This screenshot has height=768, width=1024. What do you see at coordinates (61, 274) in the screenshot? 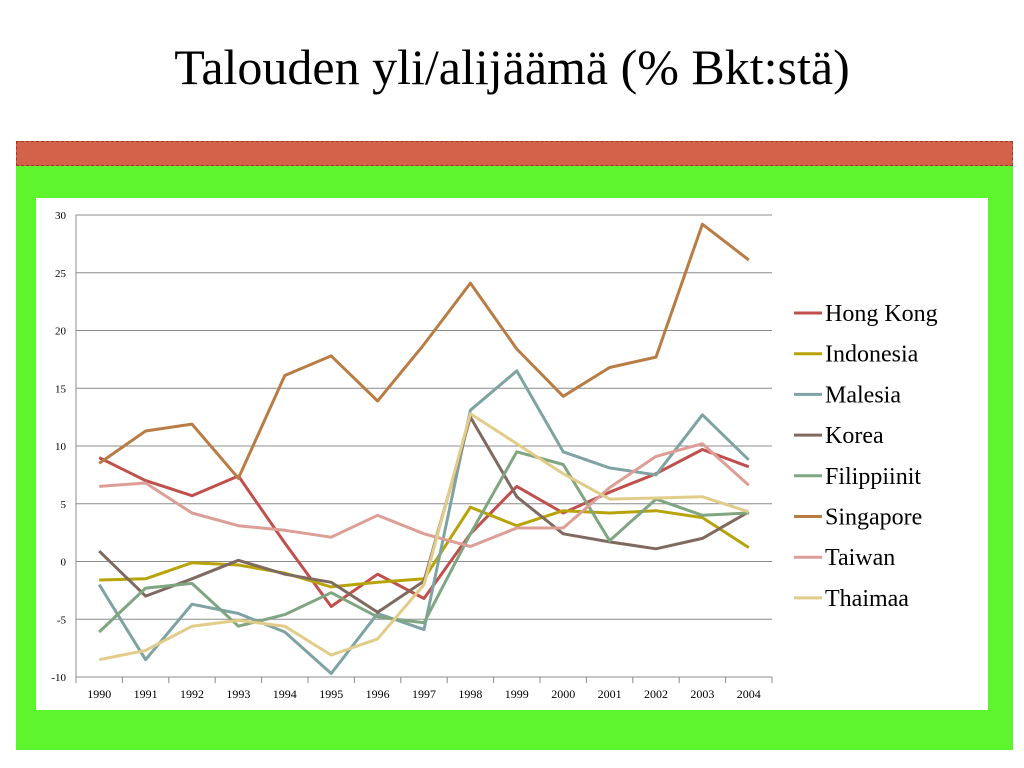
I see `y-tick-label: 25` at bounding box center [61, 274].